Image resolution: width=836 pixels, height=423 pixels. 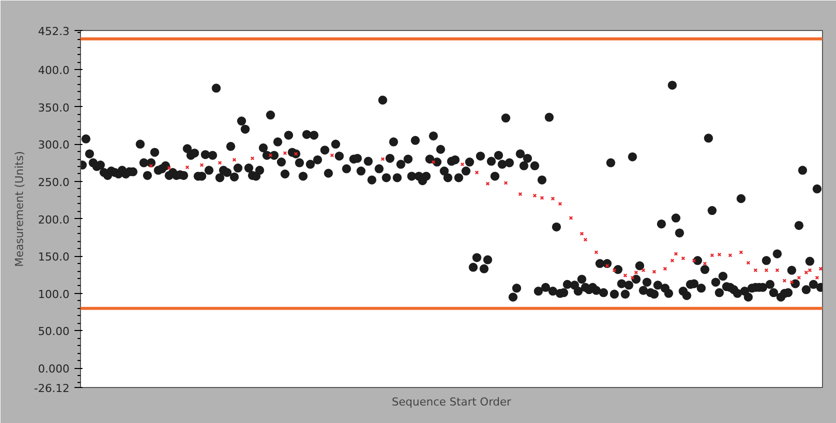 What do you see at coordinates (54, 145) in the screenshot?
I see `y-tick-label: 300.0` at bounding box center [54, 145].